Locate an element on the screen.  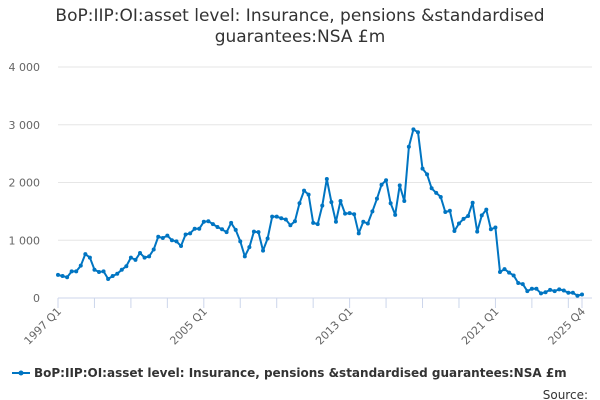
x-tick-label: 2025 Q4 is located at coordinates (567, 326).